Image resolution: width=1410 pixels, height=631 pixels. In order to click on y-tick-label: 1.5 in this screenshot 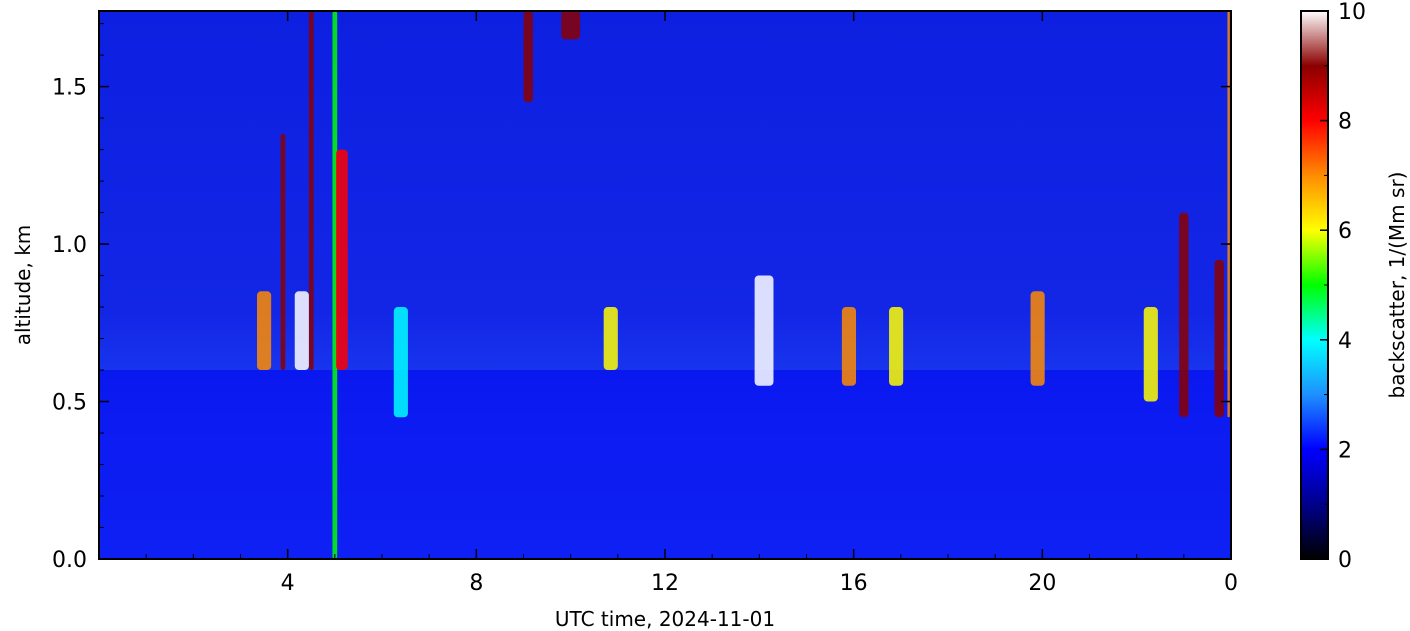, I will do `click(69, 88)`.